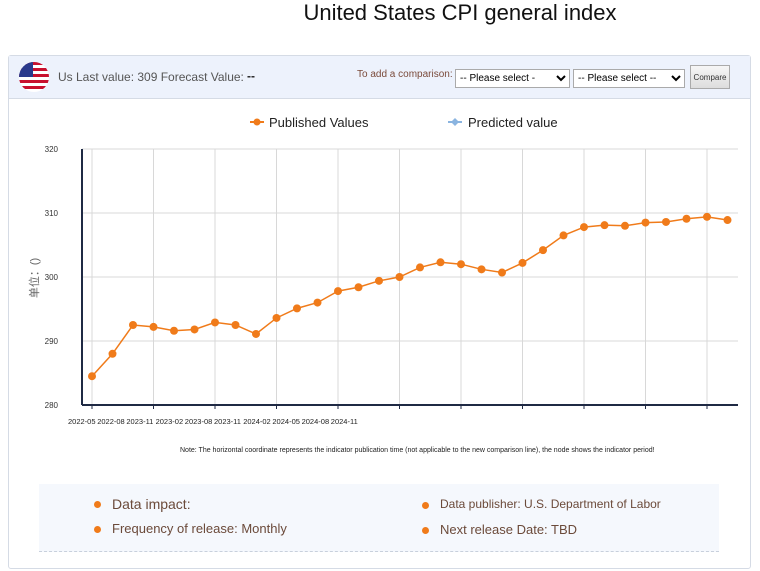 This screenshot has height=571, width=760. Describe the element at coordinates (52, 213) in the screenshot. I see `y-tick-label: 310` at that location.